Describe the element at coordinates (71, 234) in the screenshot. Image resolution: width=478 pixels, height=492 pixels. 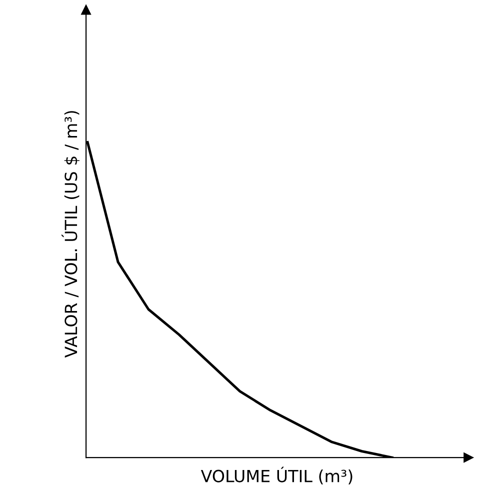
I see `y-axis-title: VALOR / VOL. ÚTIL (US $ / m³)` at that location.